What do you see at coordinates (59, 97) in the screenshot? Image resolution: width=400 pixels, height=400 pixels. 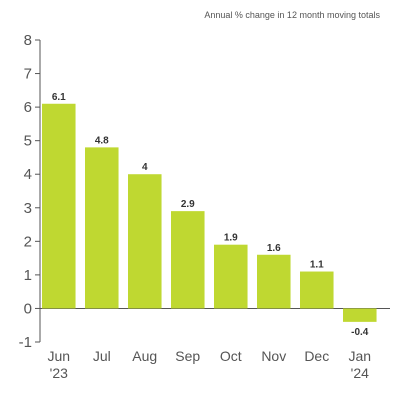 I see `data-label: 6.1` at bounding box center [59, 97].